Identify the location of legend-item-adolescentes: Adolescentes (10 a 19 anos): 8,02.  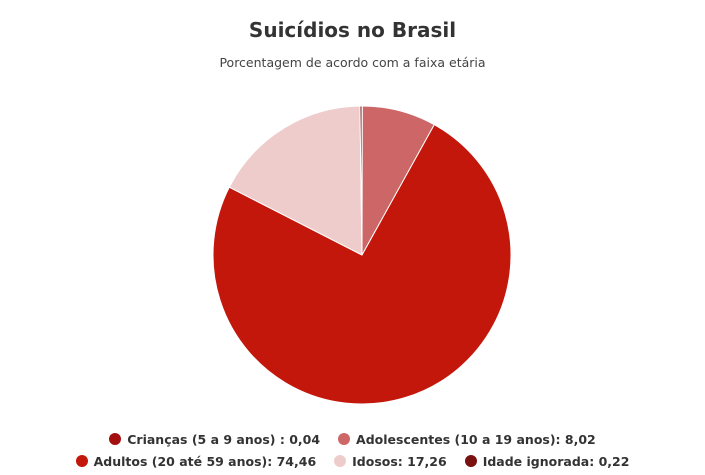
(467, 439).